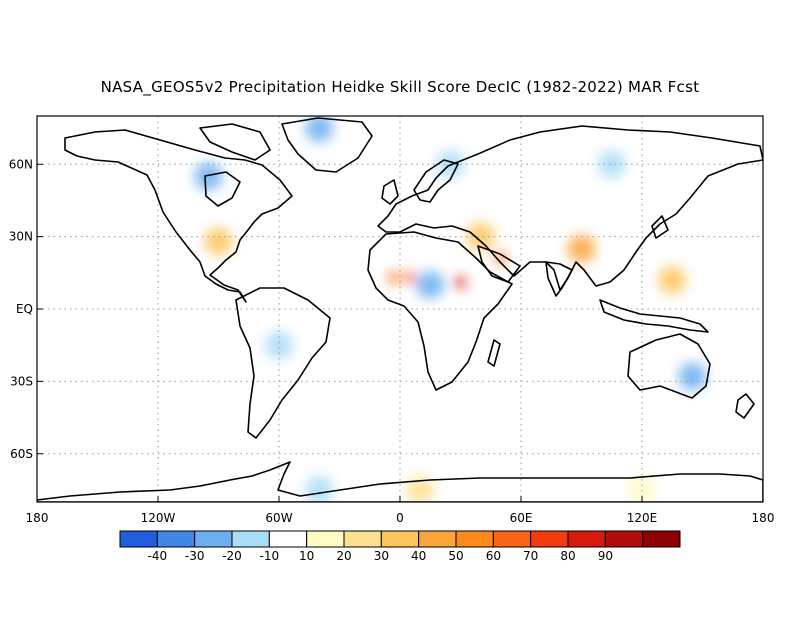 The image size is (800, 618). Describe the element at coordinates (283, 363) in the screenshot. I see `coastline-south-america` at that location.